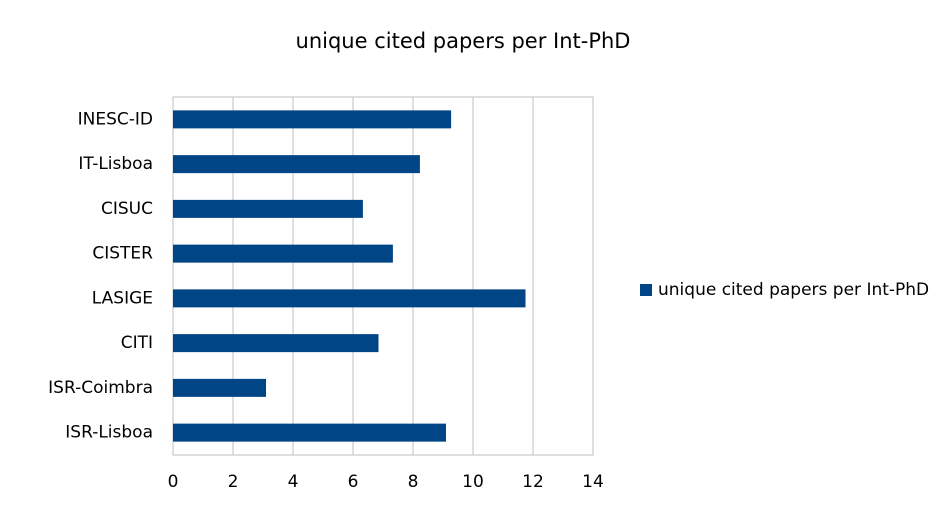 This screenshot has height=531, width=945. Describe the element at coordinates (793, 290) in the screenshot. I see `legend-label: unique cited papers per Int-PhD` at that location.